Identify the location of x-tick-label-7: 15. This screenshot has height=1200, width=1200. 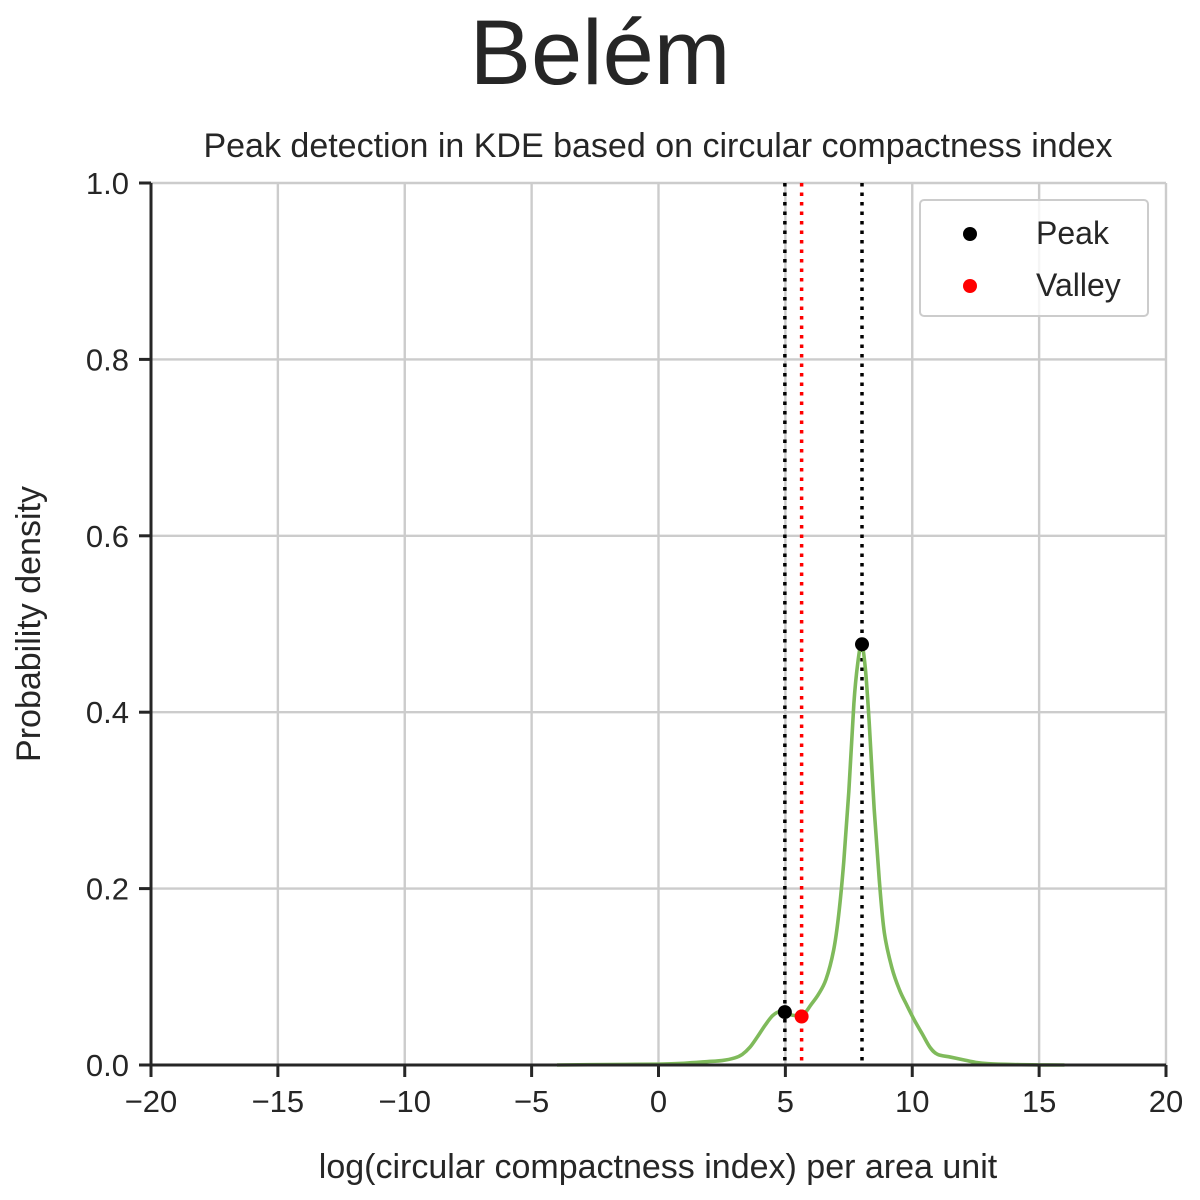
(1039, 1101).